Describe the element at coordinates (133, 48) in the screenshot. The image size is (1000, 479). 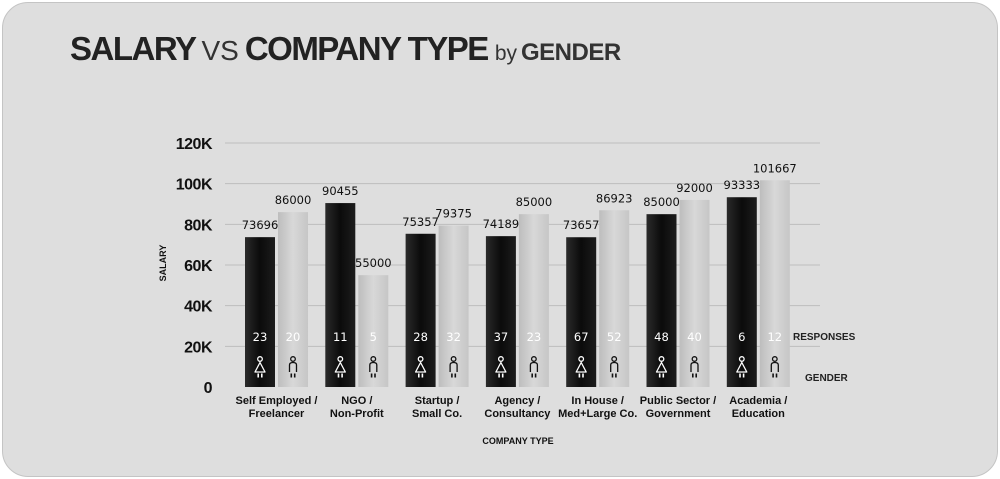
I see `title-salary: SALARY` at that location.